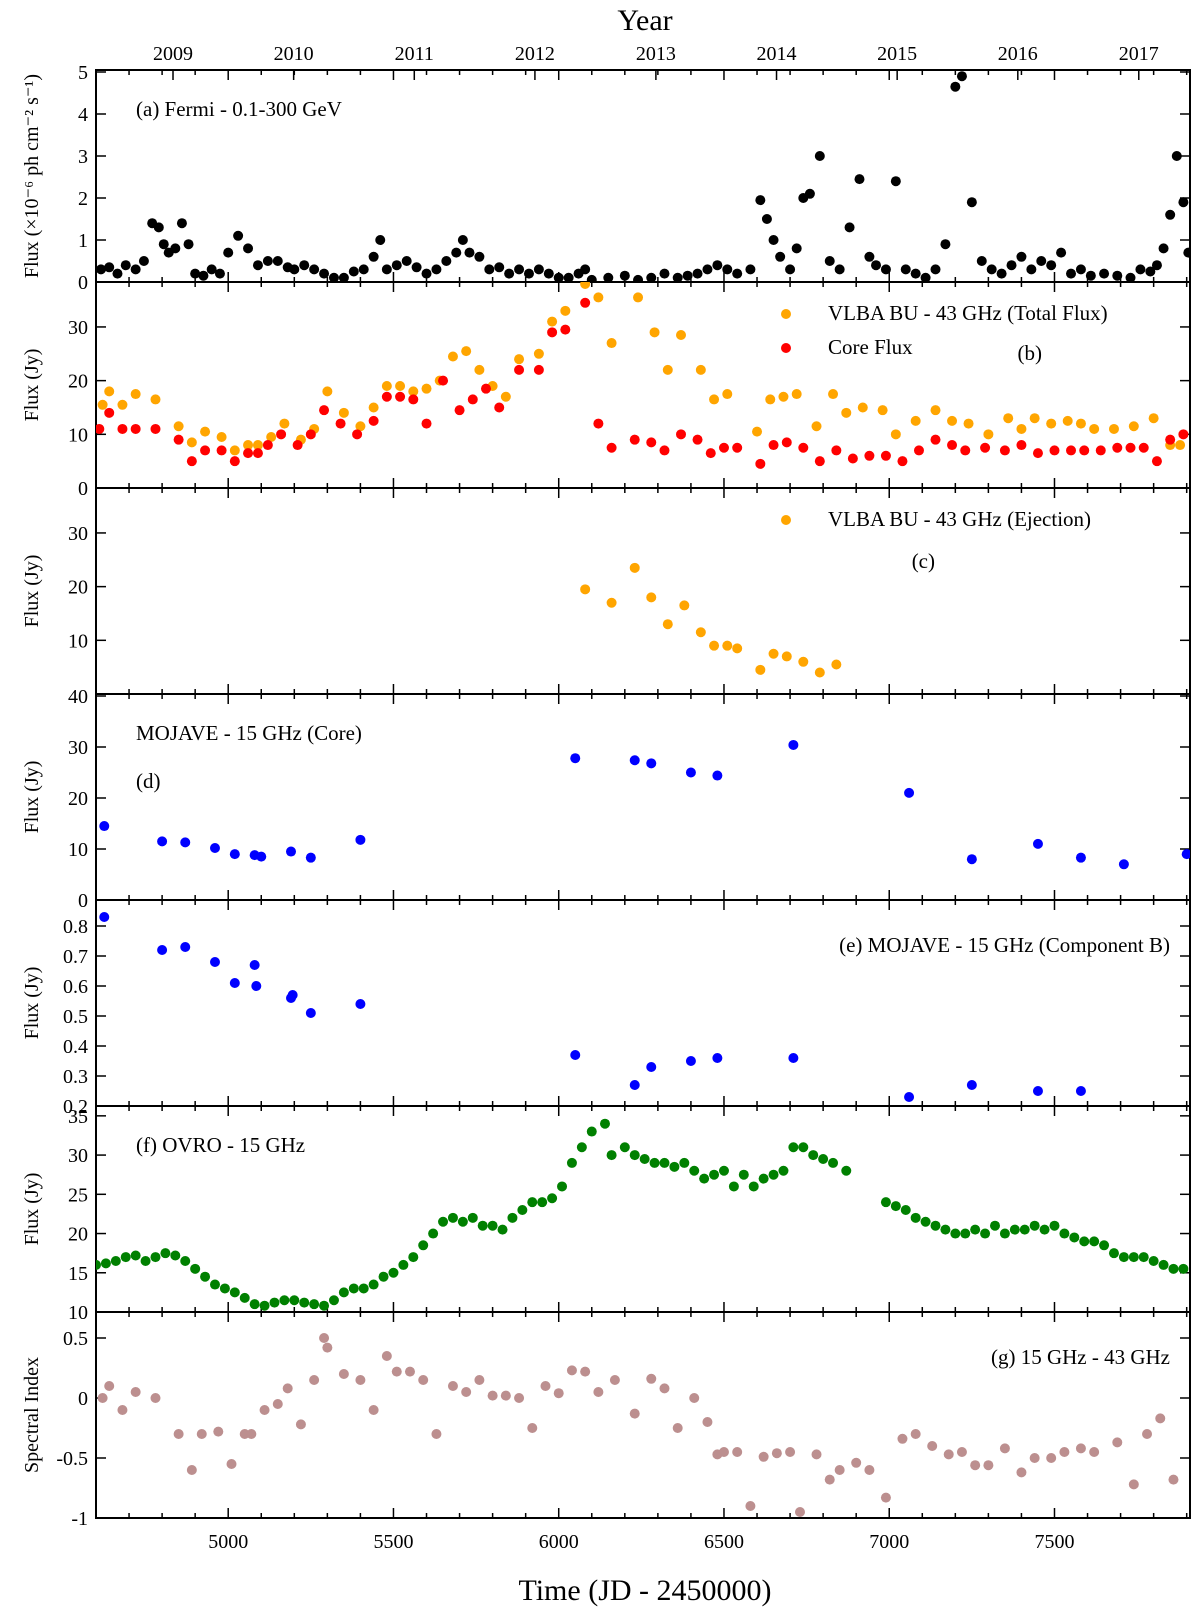 The width and height of the screenshot is (1200, 1614). I want to click on y-tick-label: 25, so click(78, 1195).